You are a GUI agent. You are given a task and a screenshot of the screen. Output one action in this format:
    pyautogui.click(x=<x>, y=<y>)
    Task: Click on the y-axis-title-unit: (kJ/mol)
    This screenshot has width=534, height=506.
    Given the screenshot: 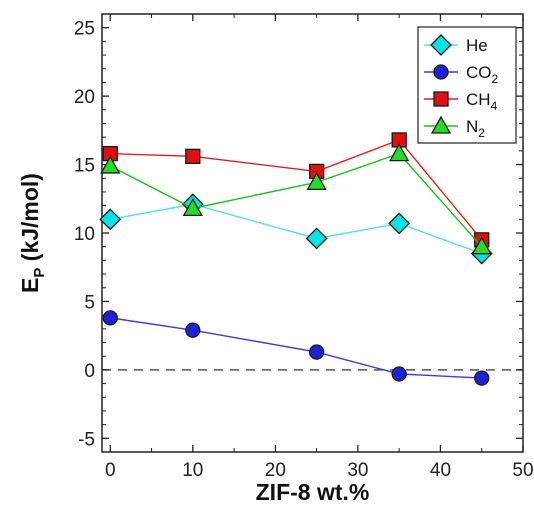 What is the action you would take?
    pyautogui.click(x=30, y=220)
    